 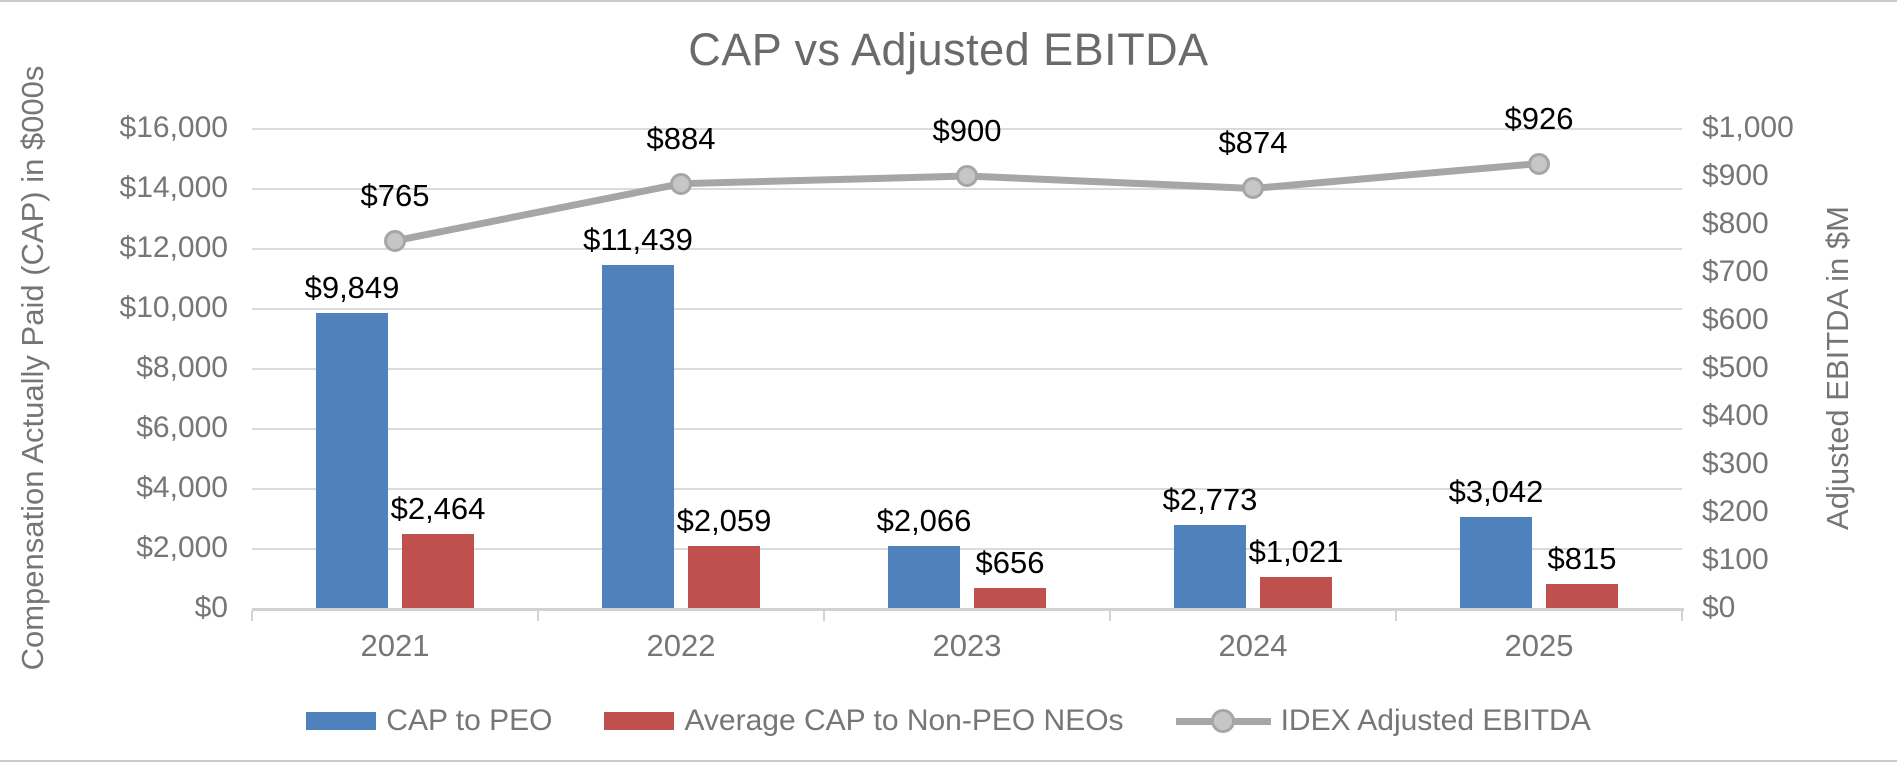 I want to click on line-data-label: $900, so click(x=967, y=130).